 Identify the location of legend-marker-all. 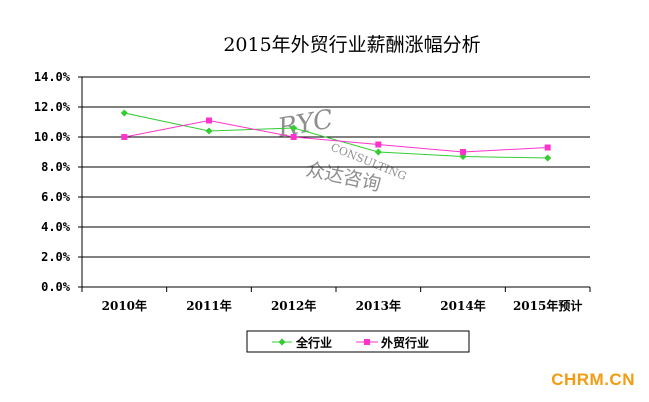
(282, 342).